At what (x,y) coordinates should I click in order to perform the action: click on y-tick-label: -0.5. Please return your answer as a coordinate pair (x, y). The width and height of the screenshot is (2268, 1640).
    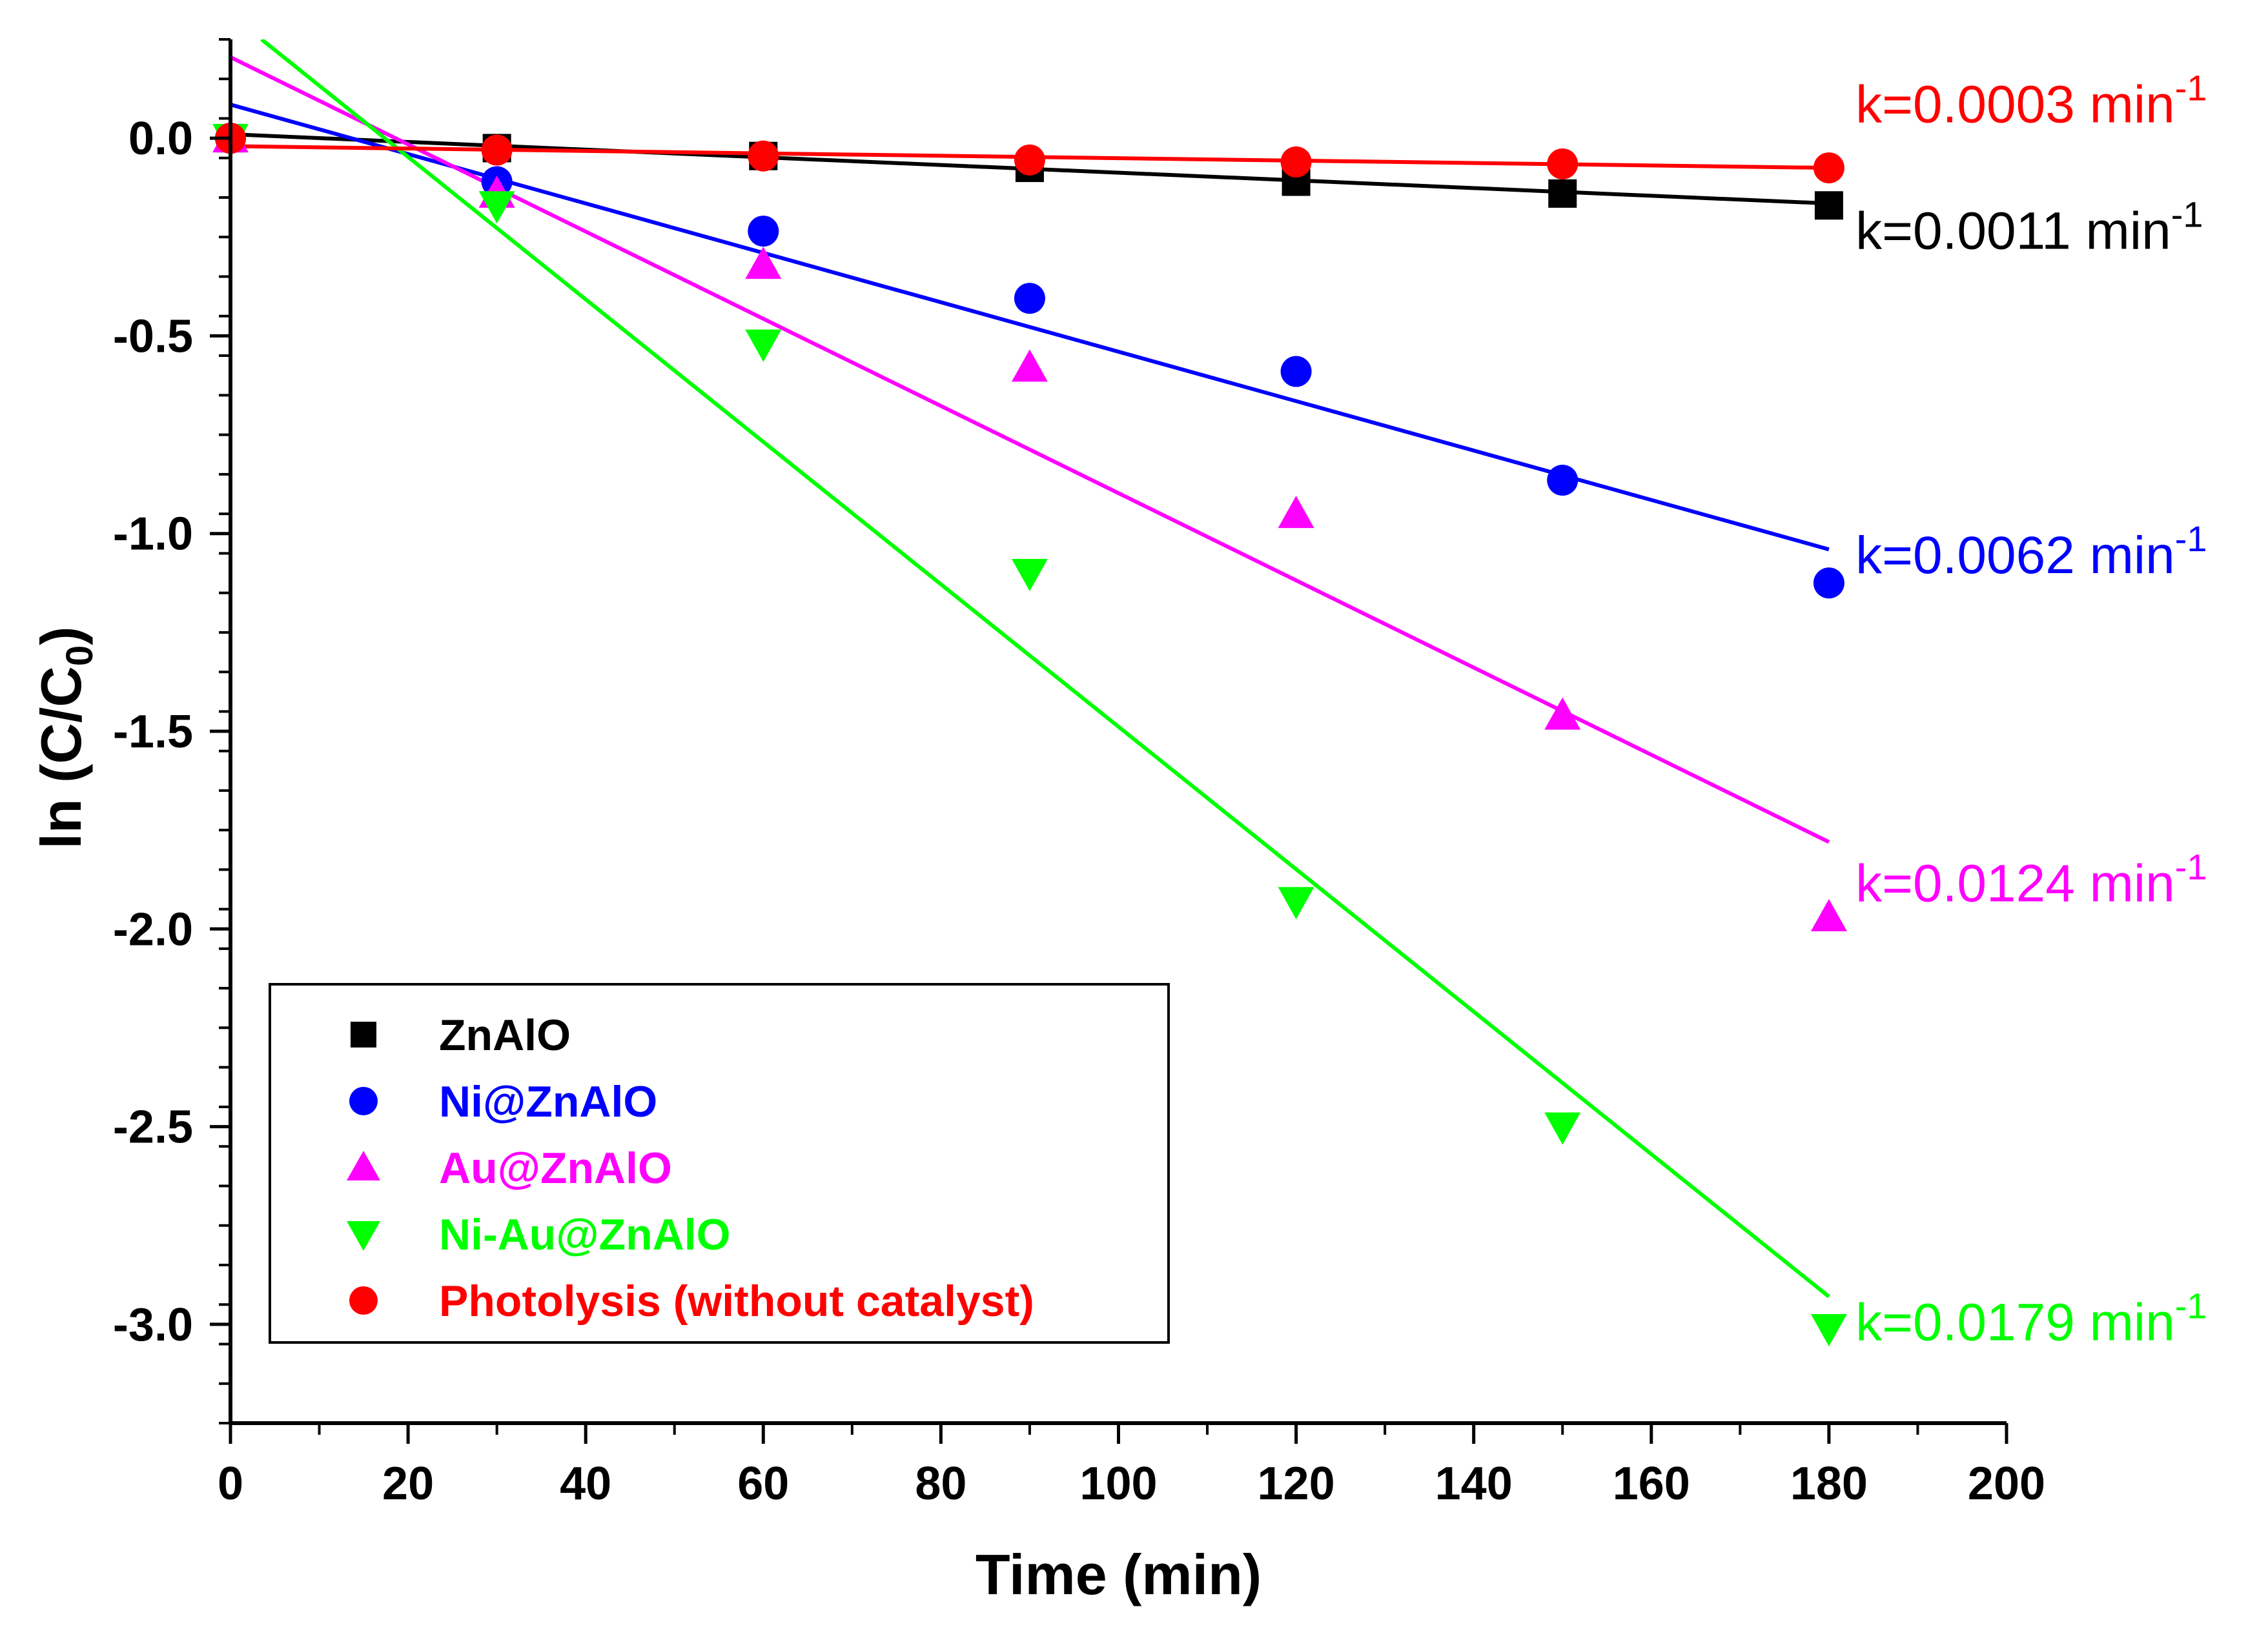
    Looking at the image, I should click on (153, 336).